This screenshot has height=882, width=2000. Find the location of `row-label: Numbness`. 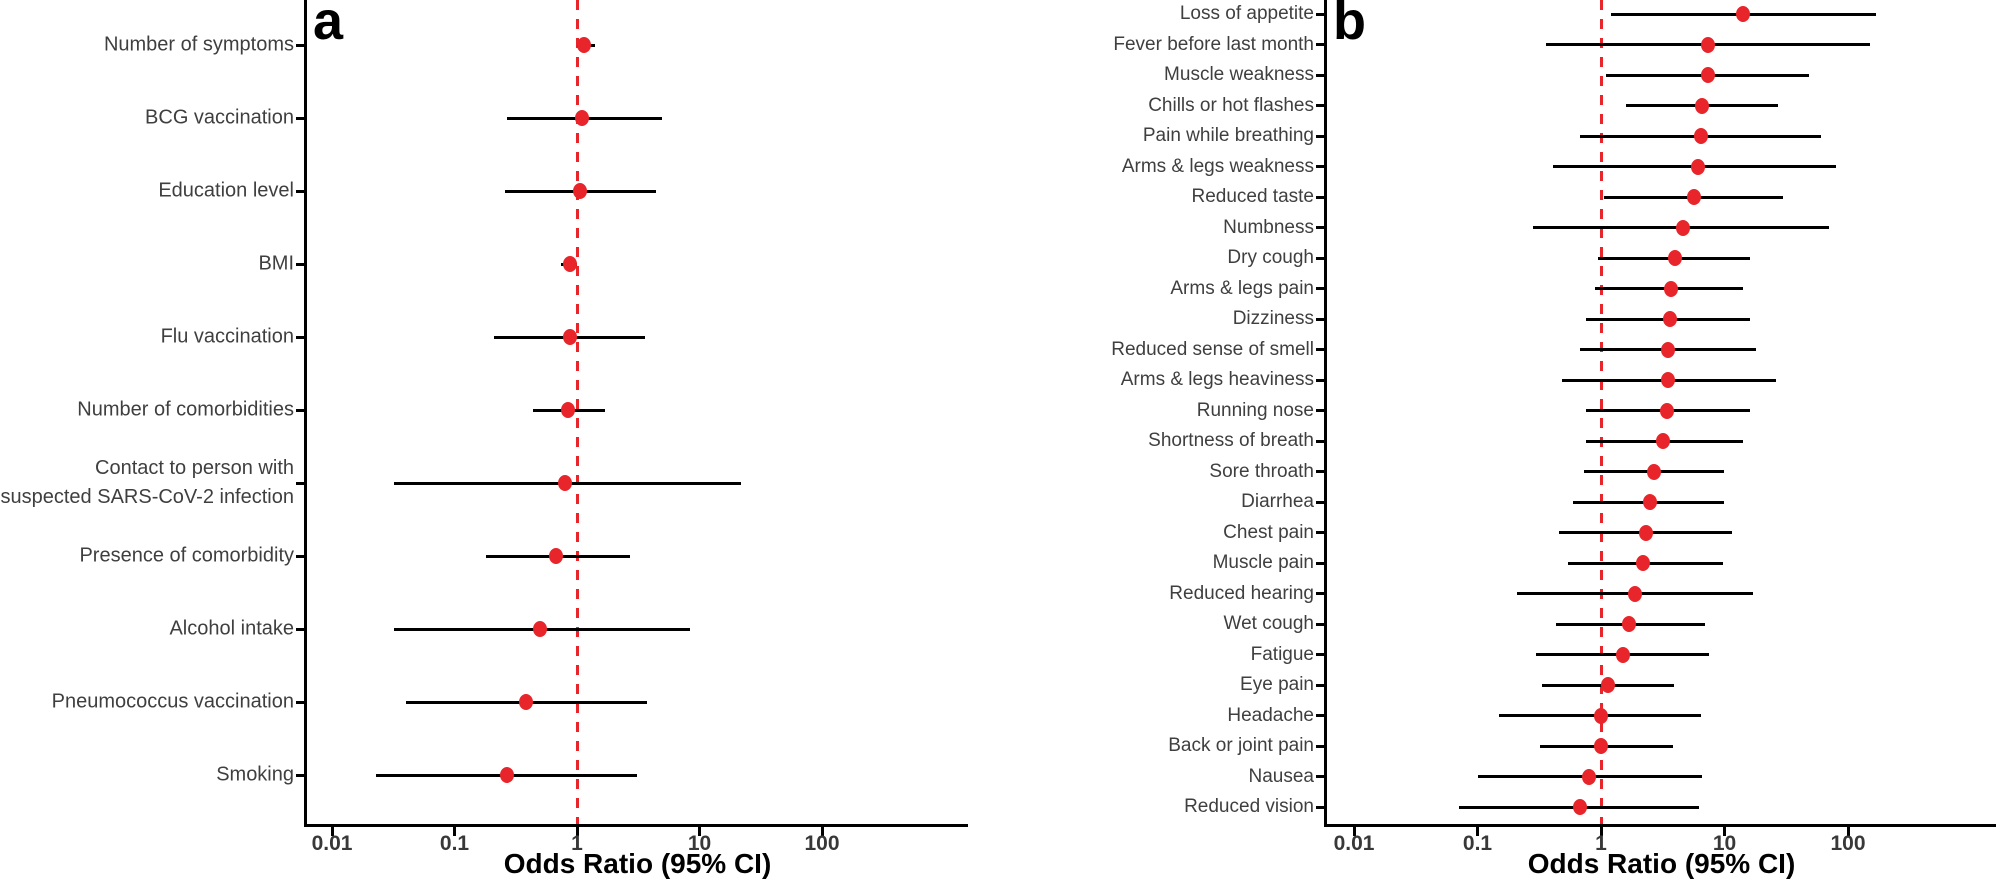

row-label: Numbness is located at coordinates (1268, 227).